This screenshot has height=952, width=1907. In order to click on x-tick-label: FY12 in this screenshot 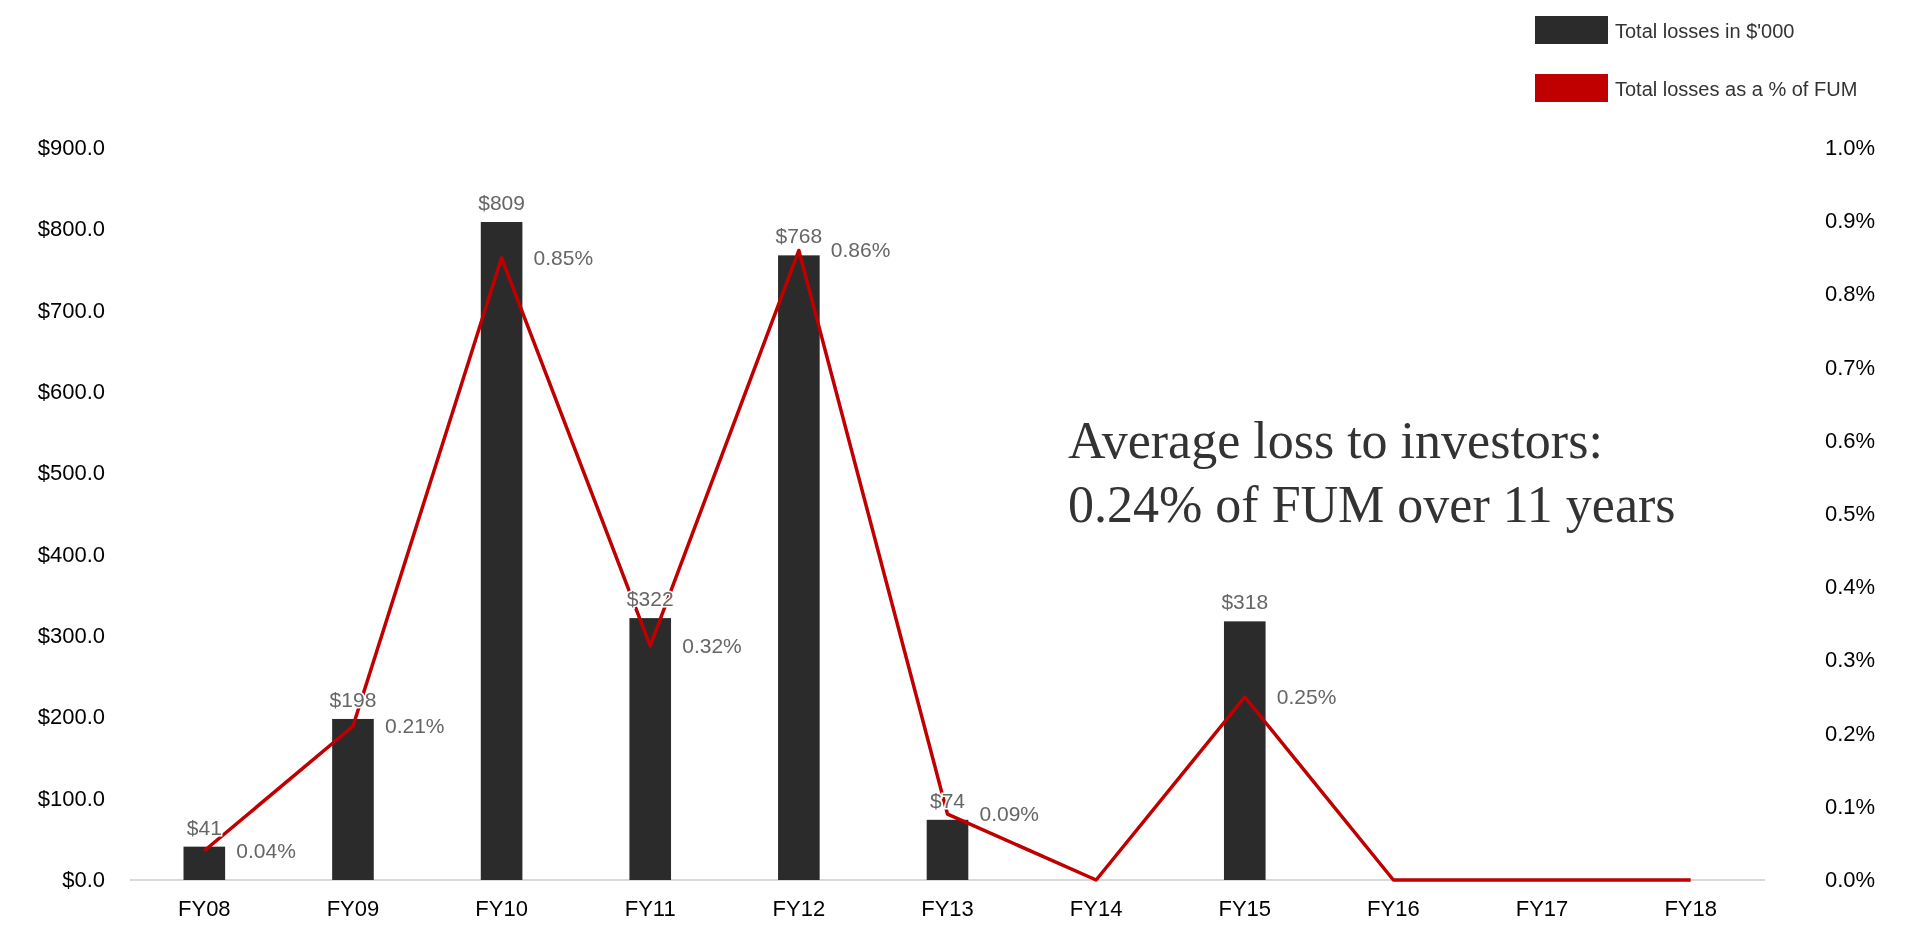, I will do `click(799, 908)`.